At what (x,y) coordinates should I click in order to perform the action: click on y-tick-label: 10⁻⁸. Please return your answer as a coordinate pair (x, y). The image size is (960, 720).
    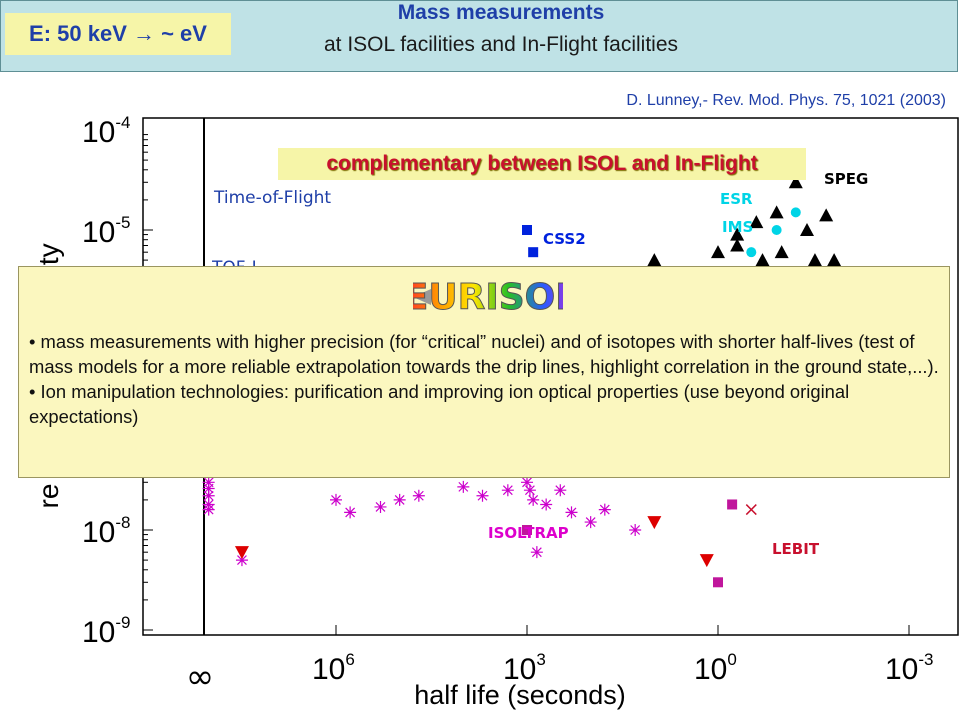
    Looking at the image, I should click on (106, 531).